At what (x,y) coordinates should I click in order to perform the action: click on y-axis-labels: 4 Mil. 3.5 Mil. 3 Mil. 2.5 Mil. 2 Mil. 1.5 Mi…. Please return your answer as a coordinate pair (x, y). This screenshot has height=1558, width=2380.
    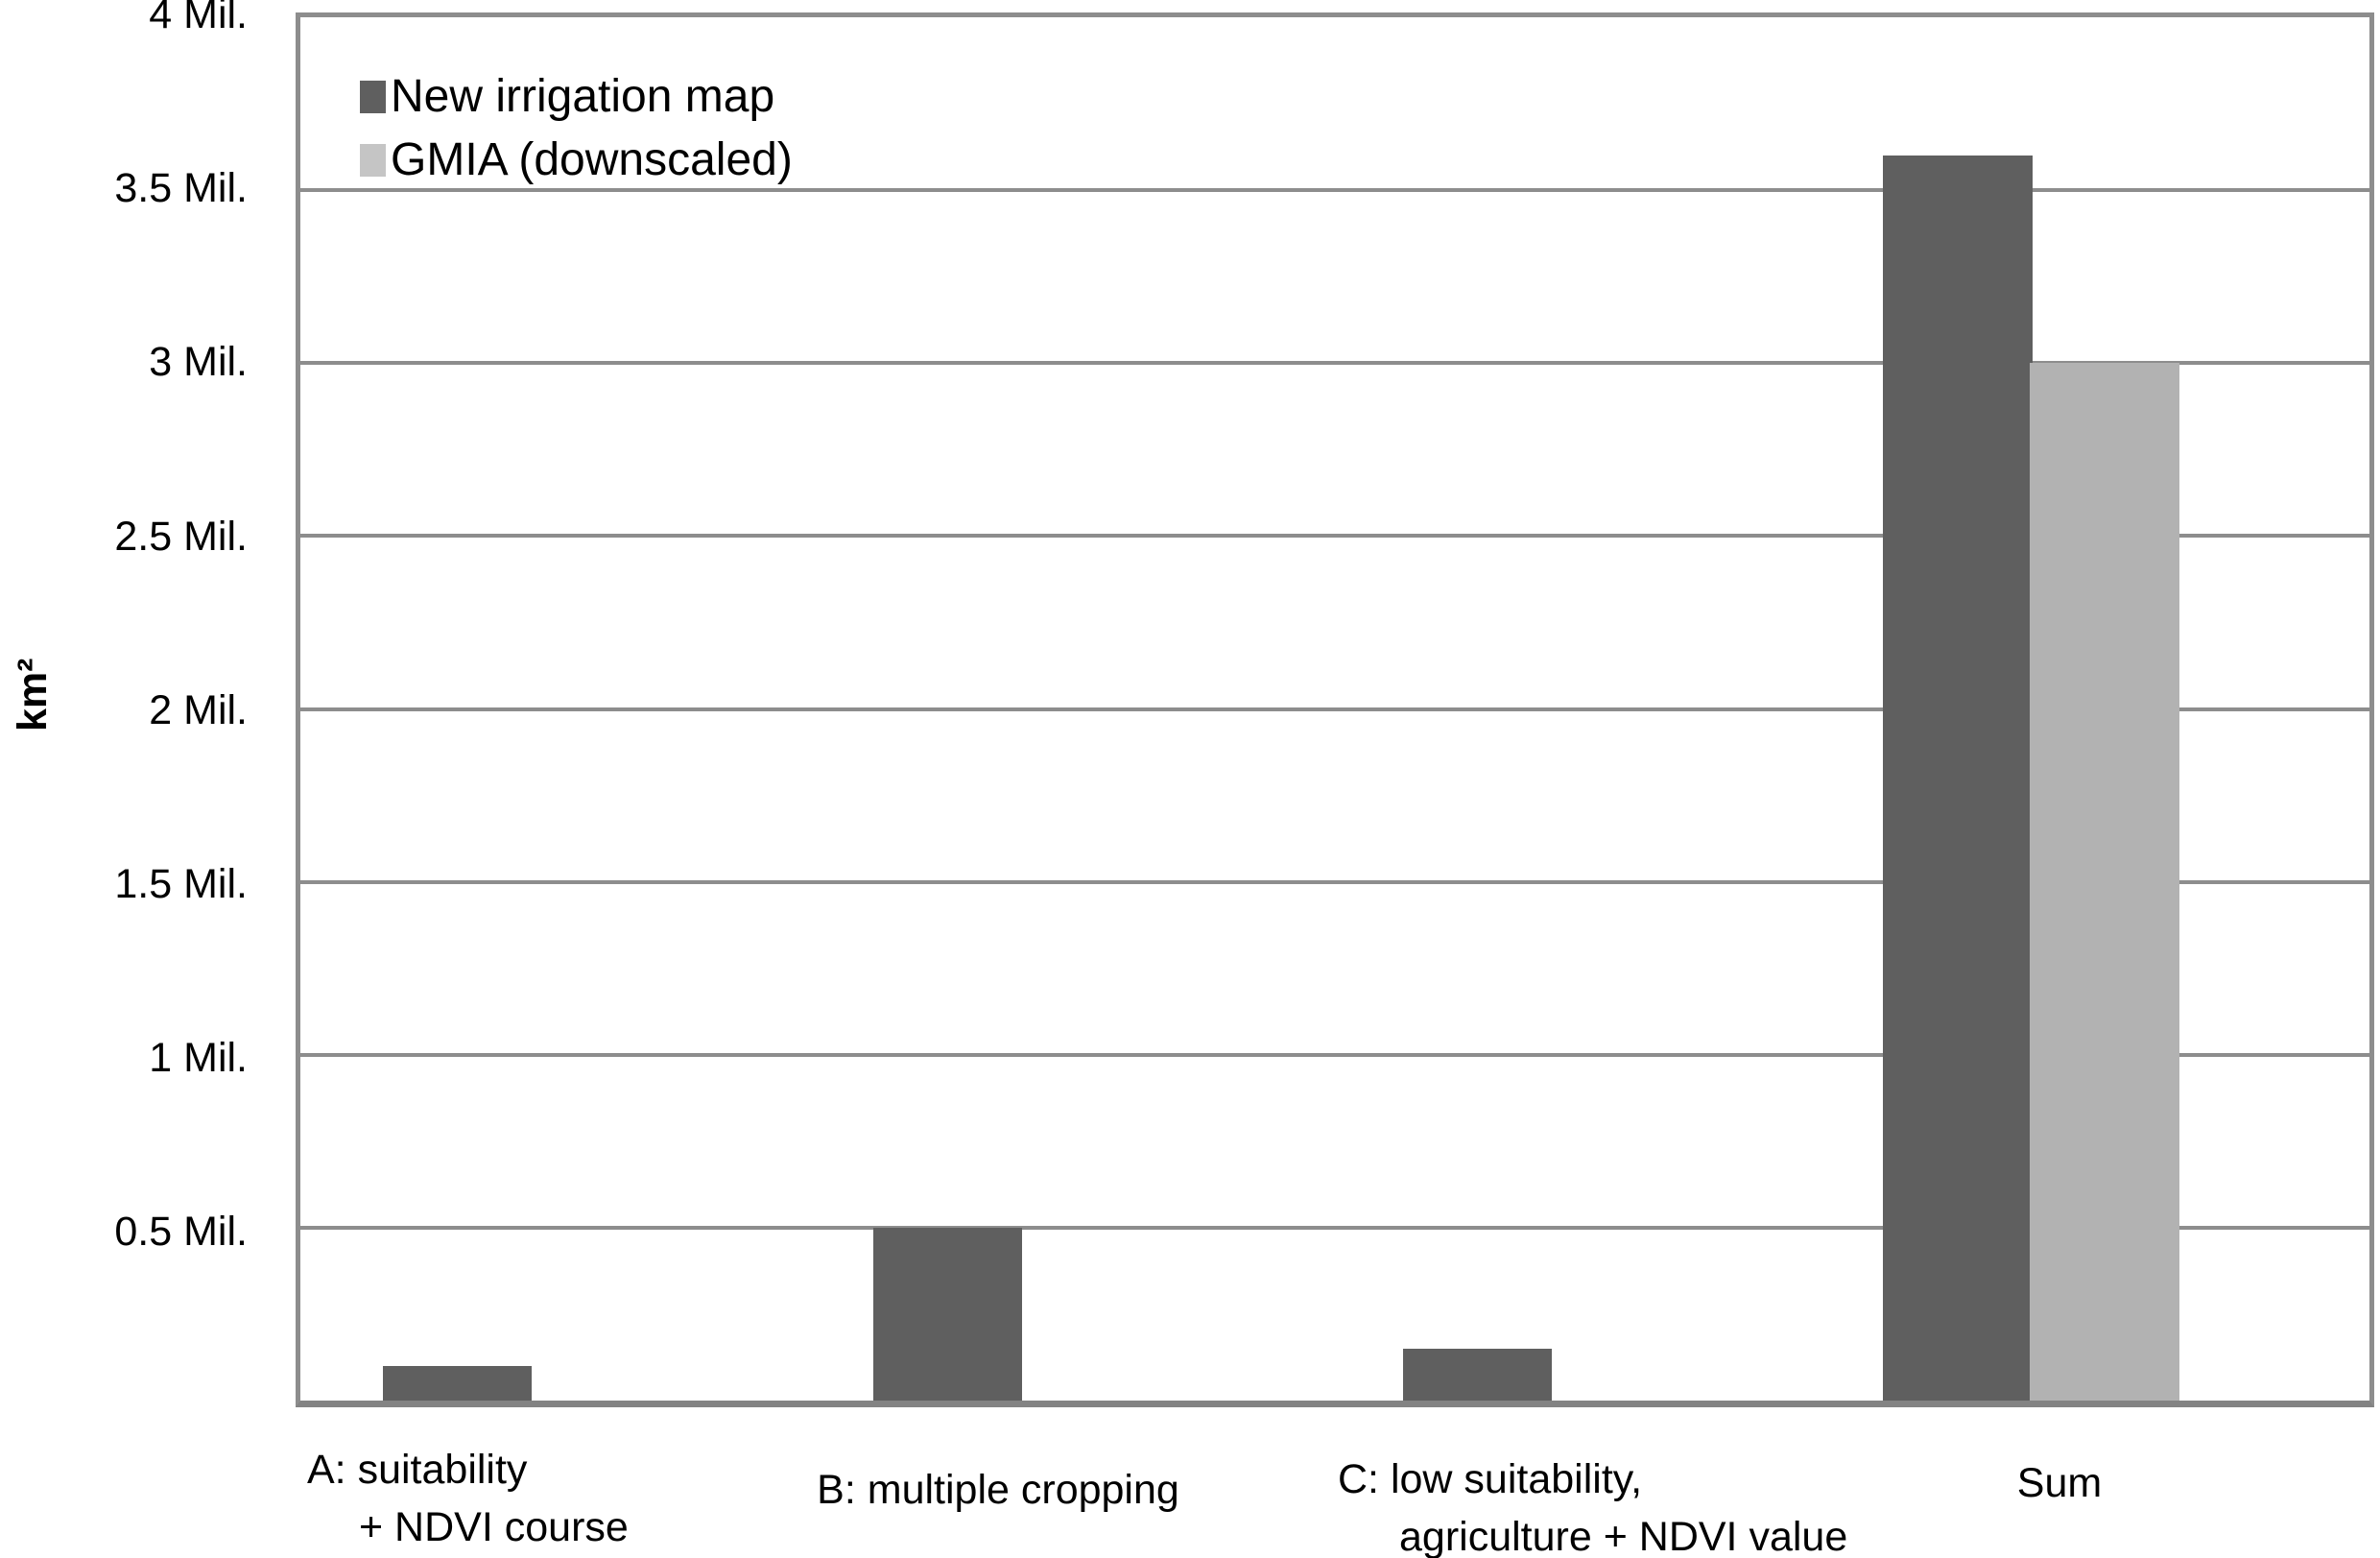
    Looking at the image, I should click on (124, 779).